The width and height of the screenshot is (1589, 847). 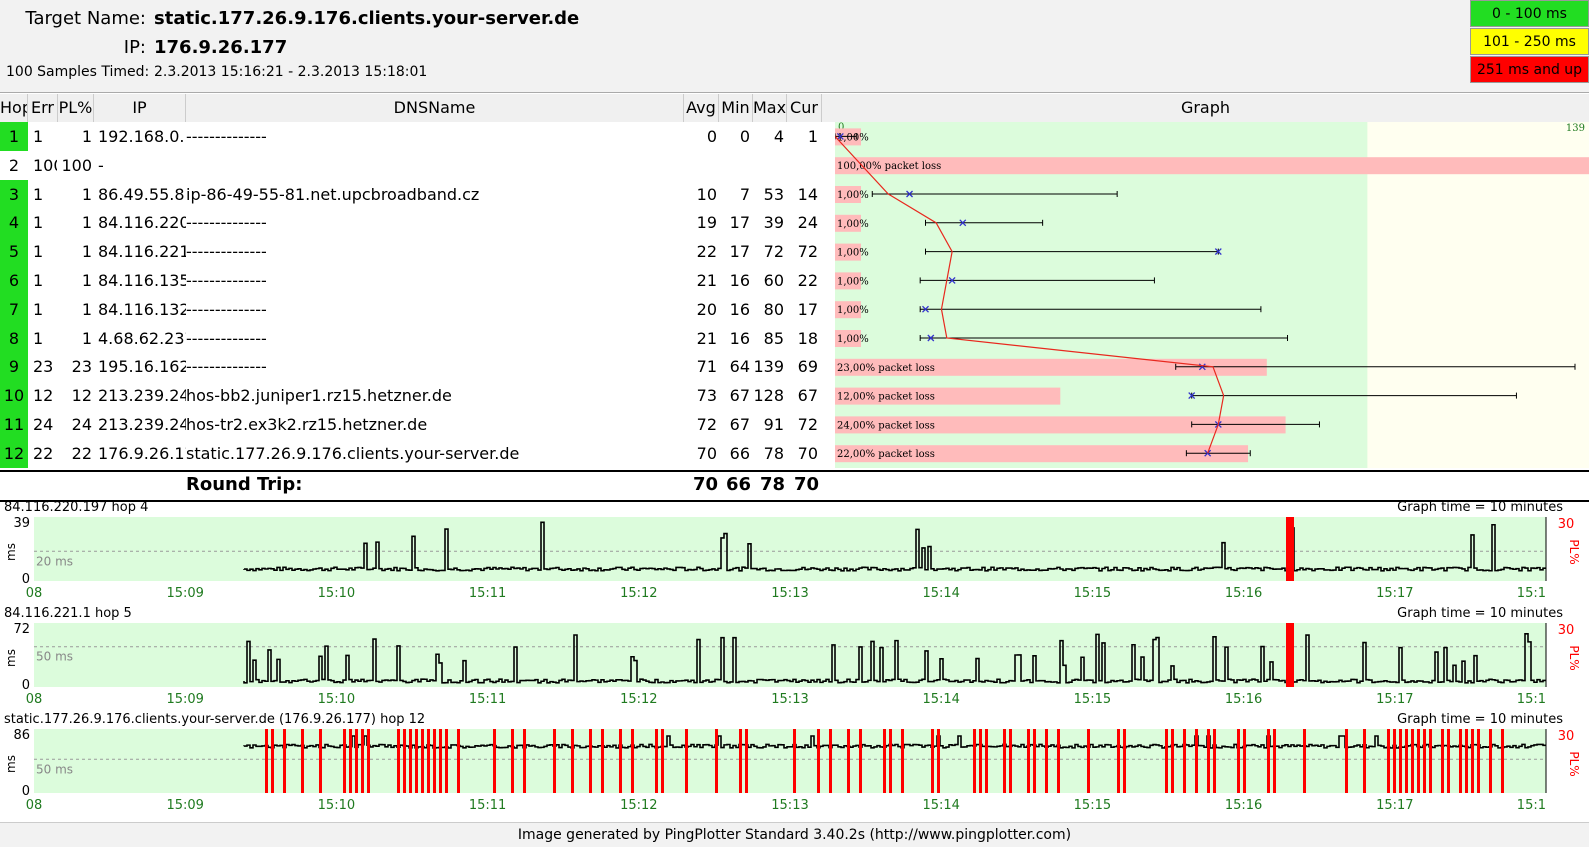 What do you see at coordinates (319, 396) in the screenshot?
I see `dns-name: hos-bb2.juniper1.rz15.hetzner.de` at bounding box center [319, 396].